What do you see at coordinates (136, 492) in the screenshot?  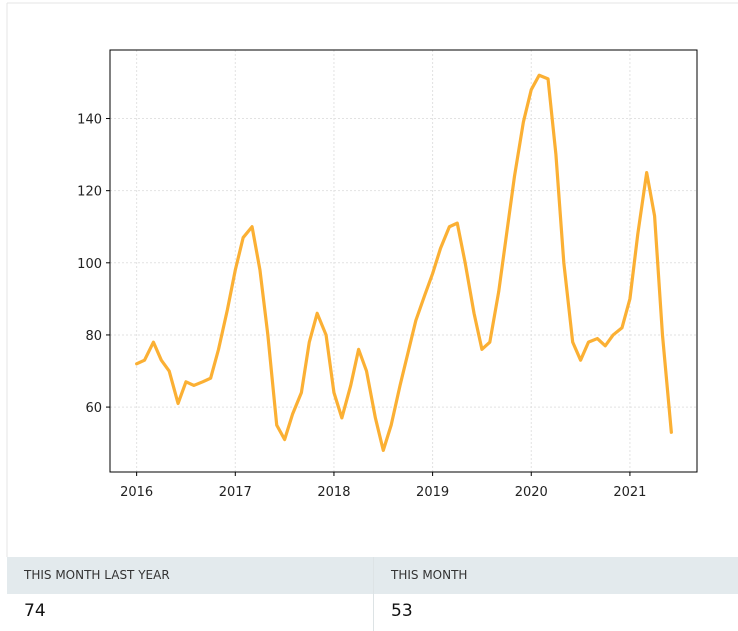 I see `x-tick-label: 2016` at bounding box center [136, 492].